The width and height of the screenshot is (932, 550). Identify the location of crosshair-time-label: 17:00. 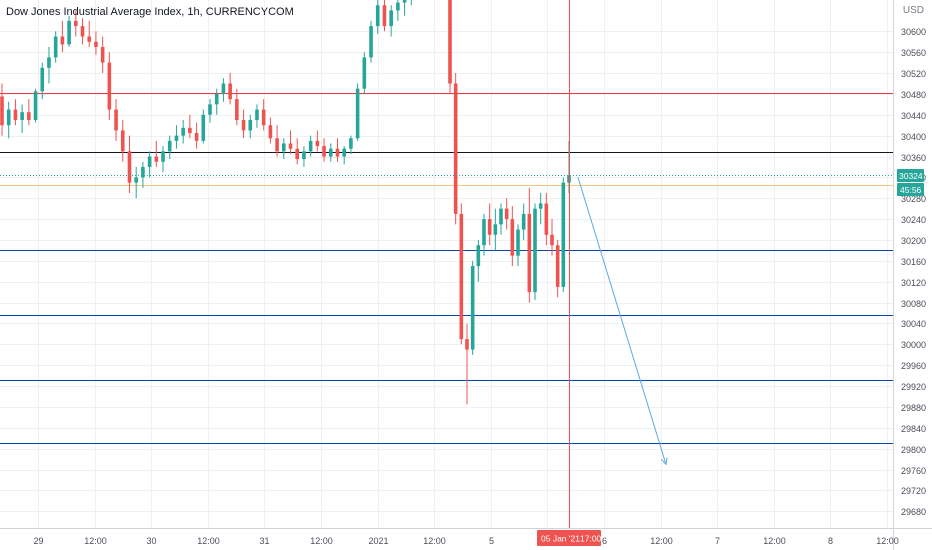
(591, 539).